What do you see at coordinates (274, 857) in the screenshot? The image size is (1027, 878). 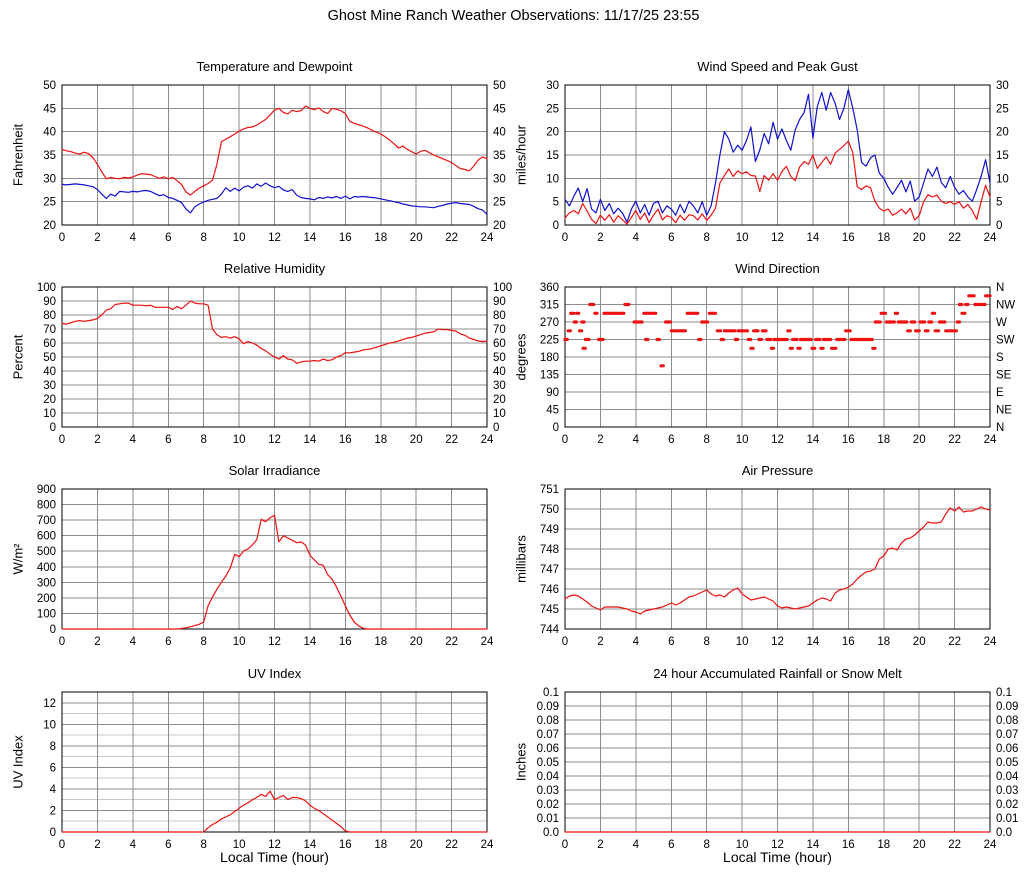 I see `x-axis-label-local-time: Local Time (hour)` at bounding box center [274, 857].